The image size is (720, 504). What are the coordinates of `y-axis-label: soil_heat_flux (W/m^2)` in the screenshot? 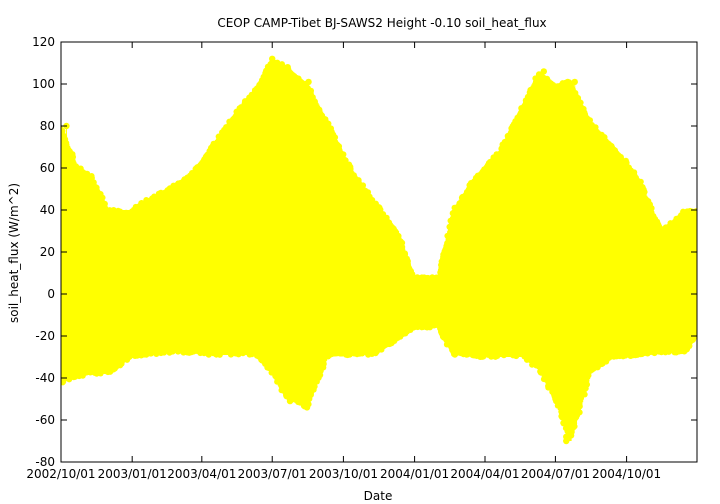 It's located at (14, 253).